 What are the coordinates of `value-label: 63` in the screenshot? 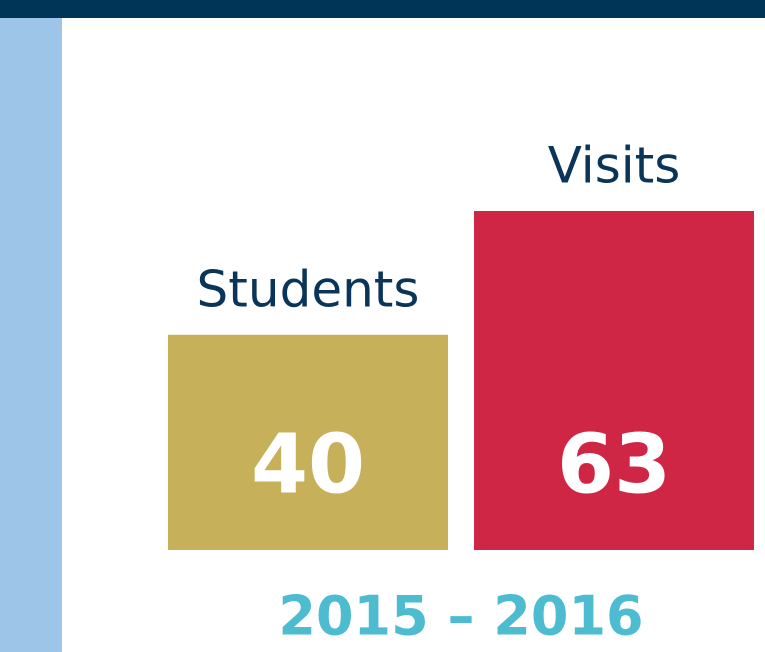 It's located at (614, 464).